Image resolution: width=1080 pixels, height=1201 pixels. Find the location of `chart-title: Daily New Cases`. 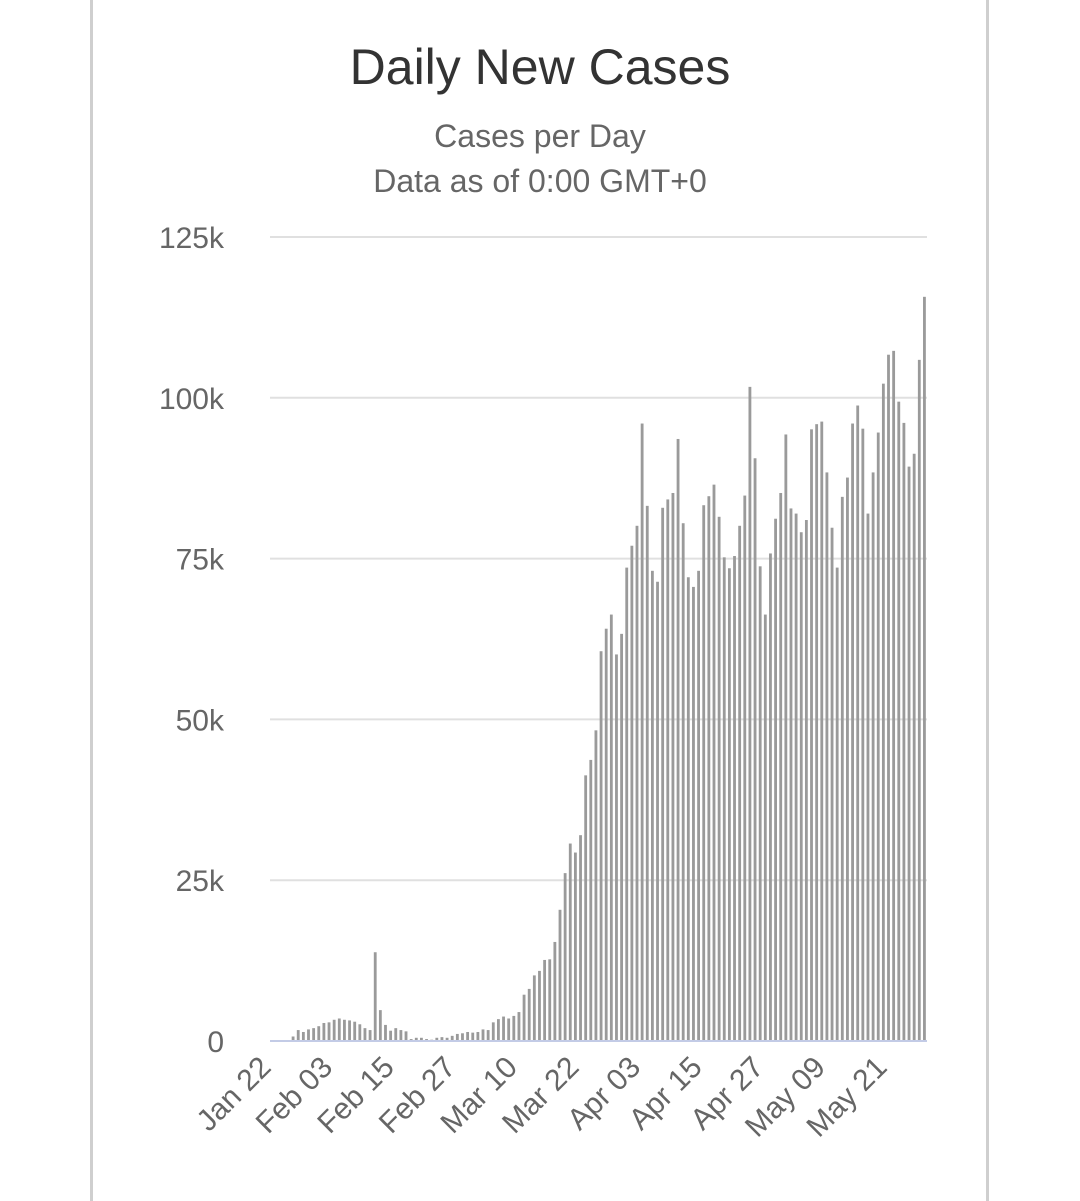

chart-title: Daily New Cases is located at coordinates (540, 67).